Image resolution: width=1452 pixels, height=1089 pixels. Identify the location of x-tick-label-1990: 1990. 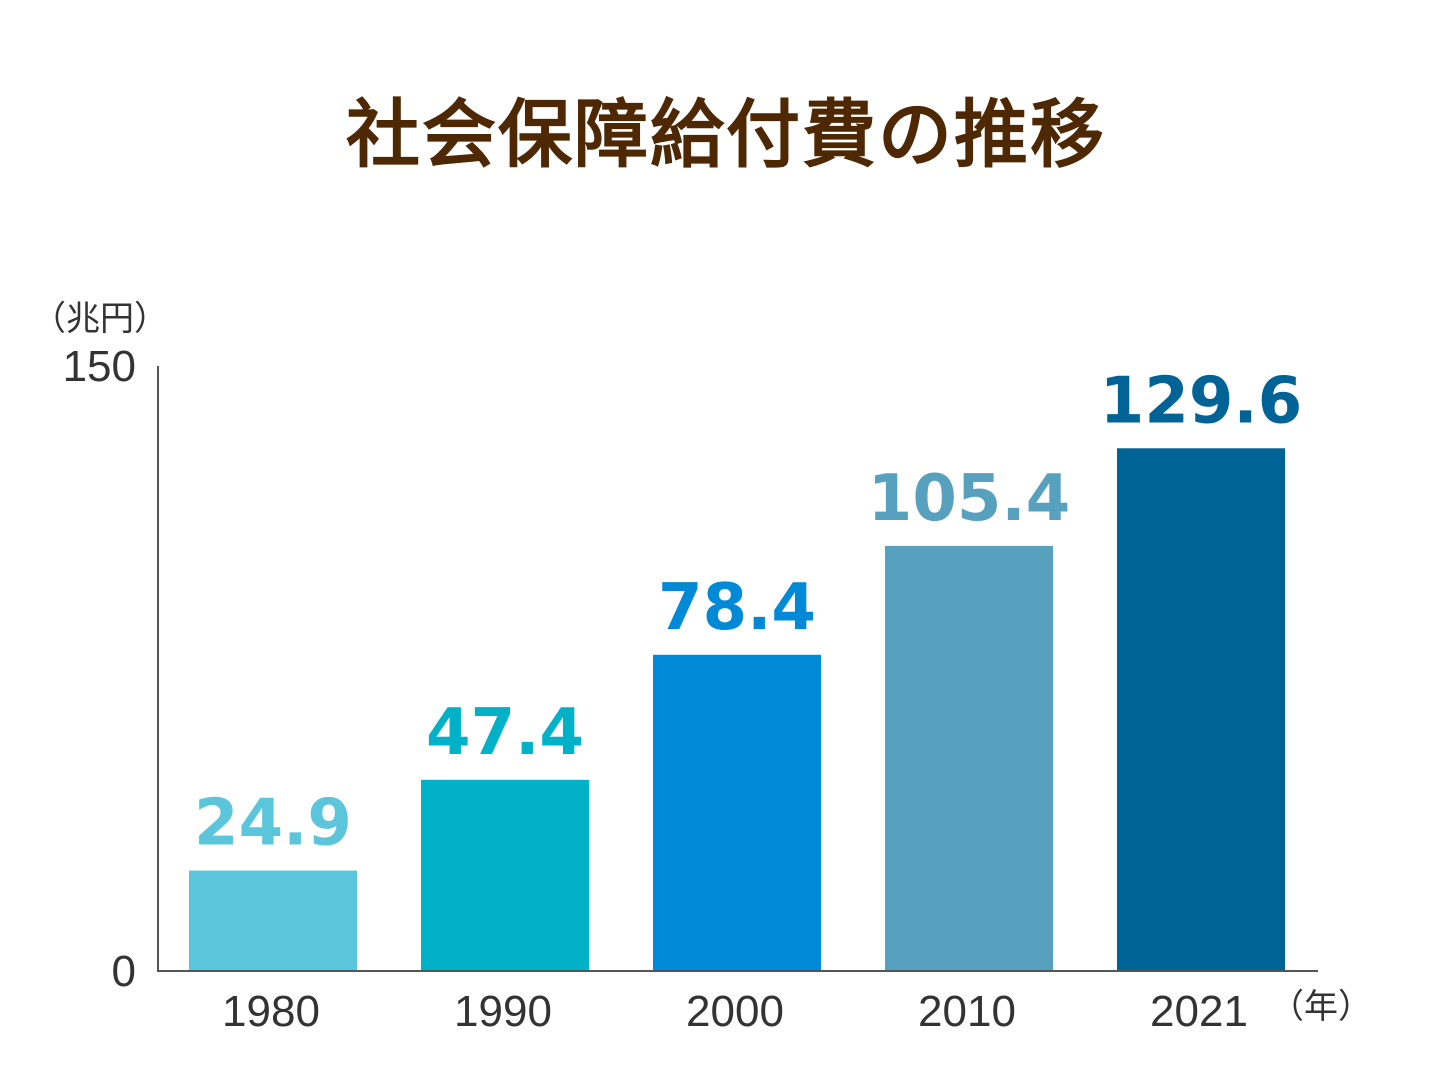
(503, 1011).